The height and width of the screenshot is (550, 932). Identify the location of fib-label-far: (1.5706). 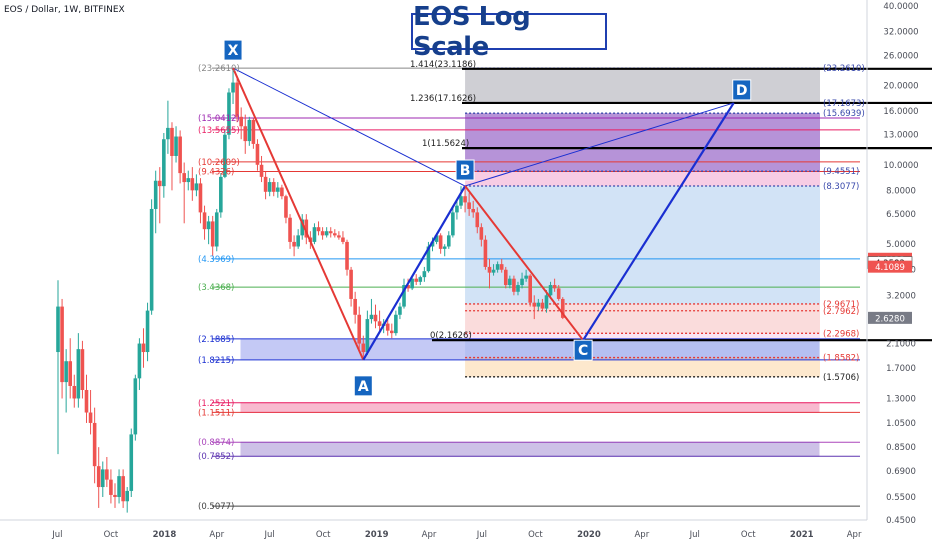
(841, 378).